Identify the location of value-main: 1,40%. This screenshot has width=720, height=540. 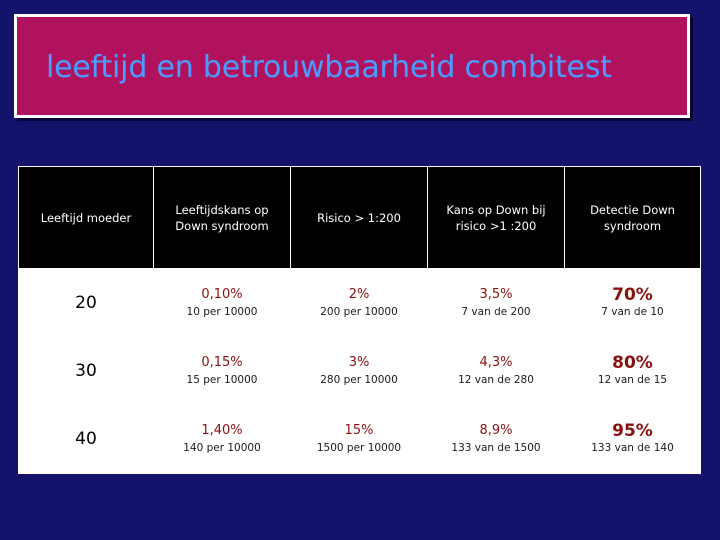
(222, 431).